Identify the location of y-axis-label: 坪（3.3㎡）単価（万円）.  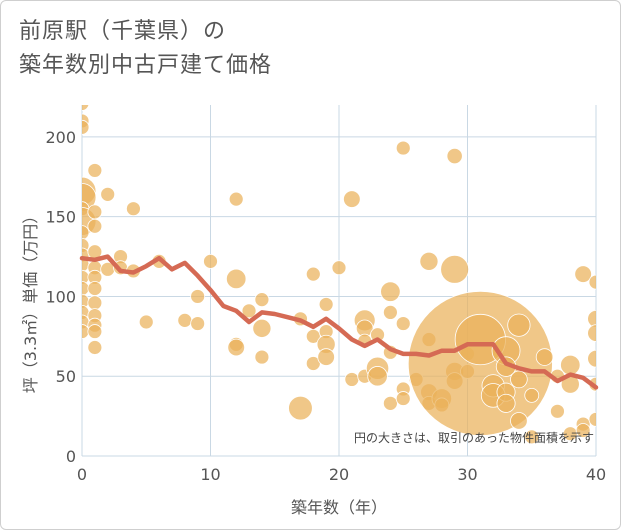
(30, 300).